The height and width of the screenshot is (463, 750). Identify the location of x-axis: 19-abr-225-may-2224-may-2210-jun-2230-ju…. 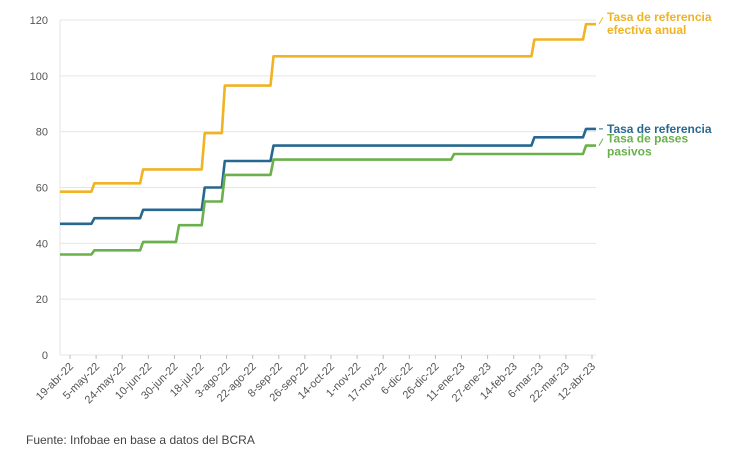
(316, 380).